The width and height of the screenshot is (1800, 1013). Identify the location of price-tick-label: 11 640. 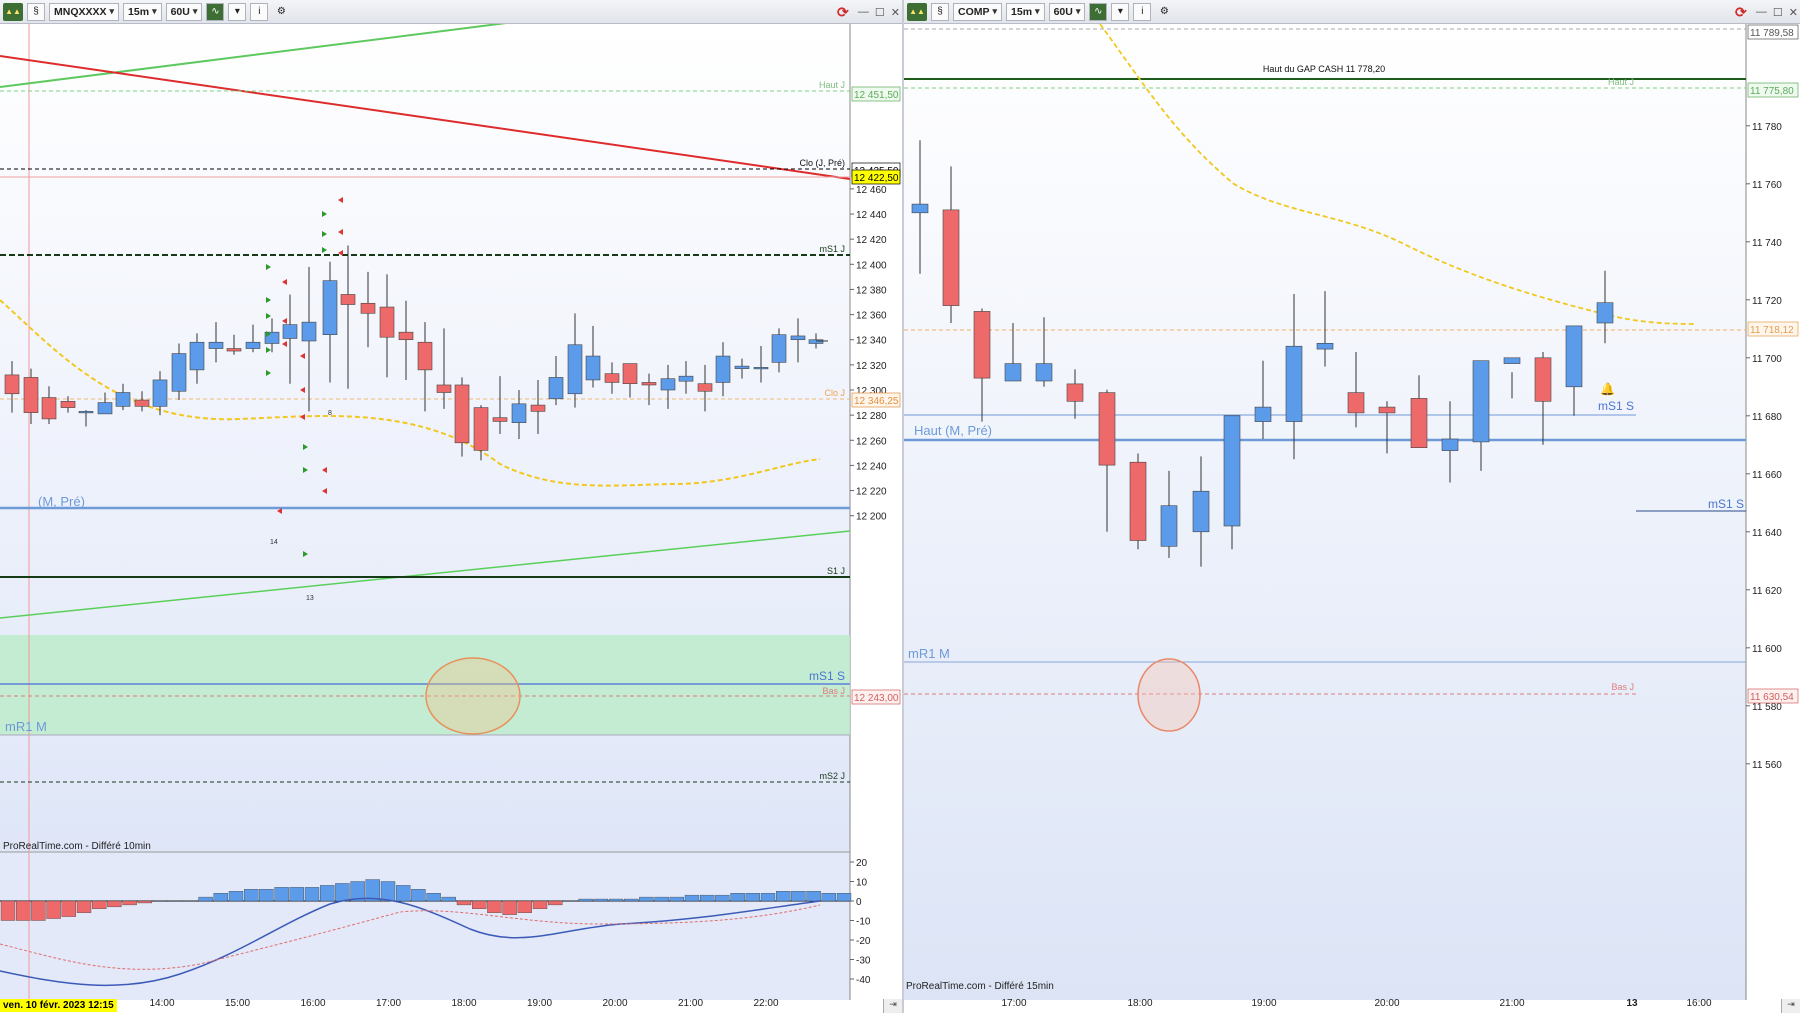
(1767, 533).